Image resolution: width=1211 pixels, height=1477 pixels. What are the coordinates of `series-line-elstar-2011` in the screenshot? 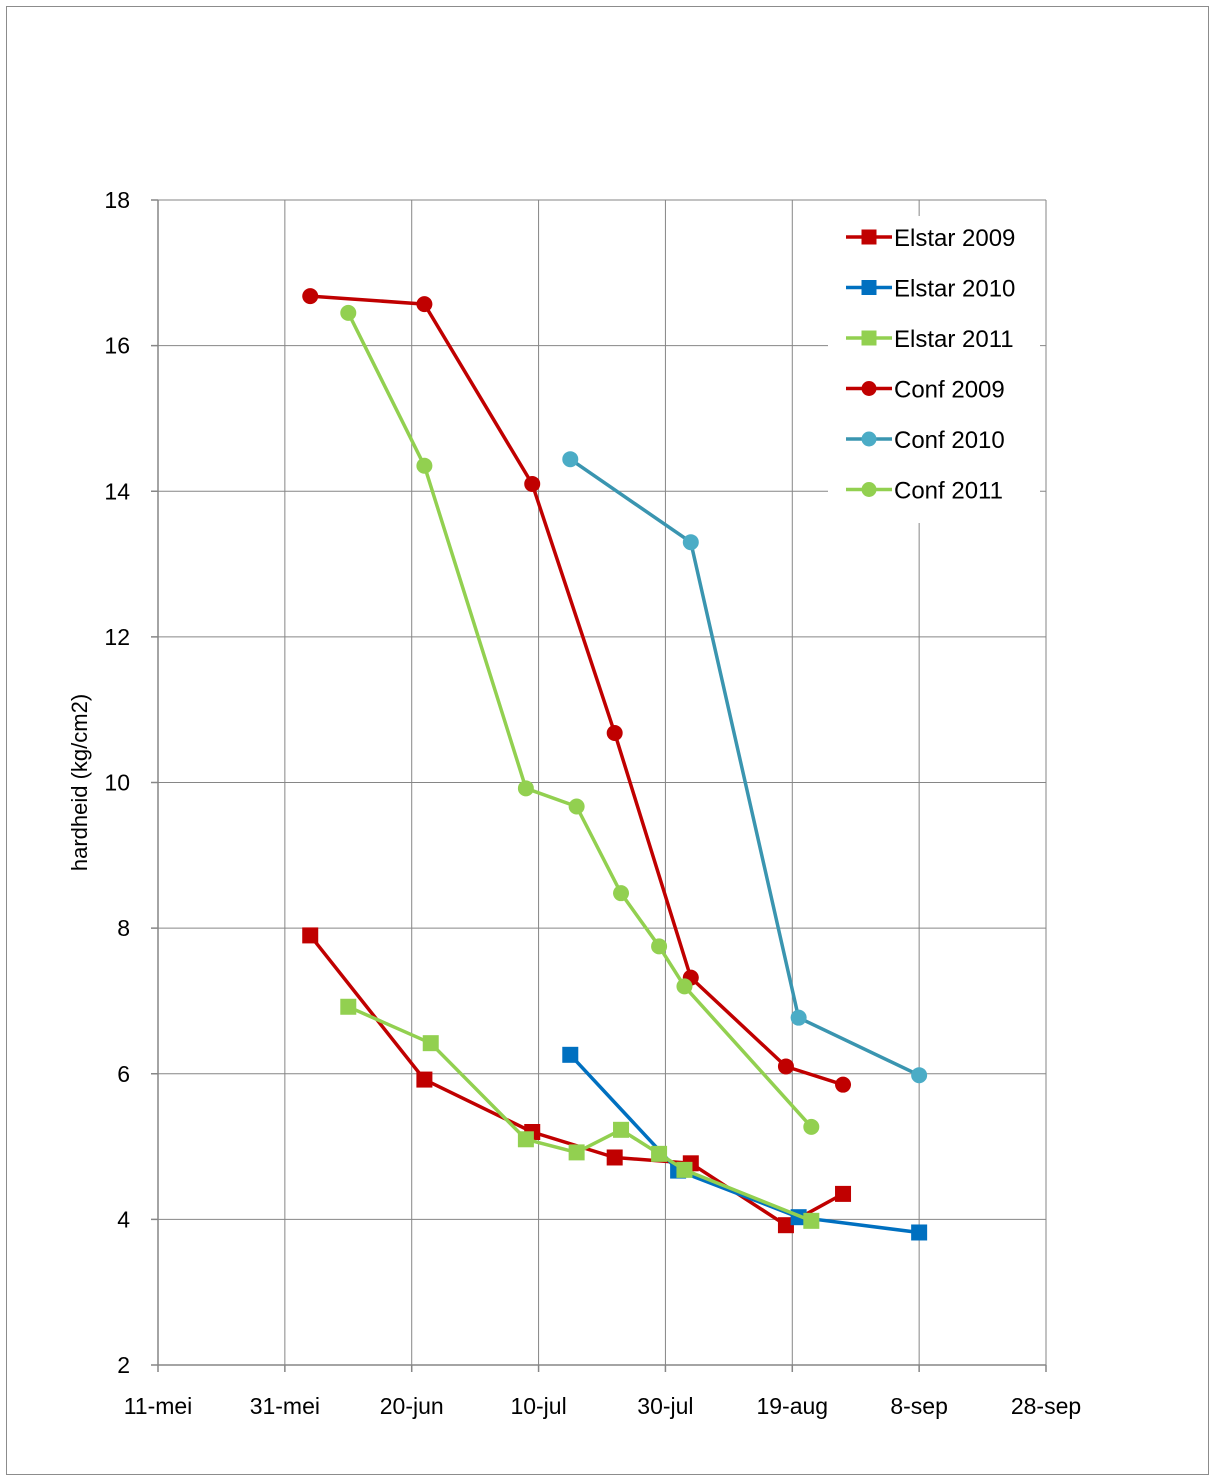 It's located at (579, 1114).